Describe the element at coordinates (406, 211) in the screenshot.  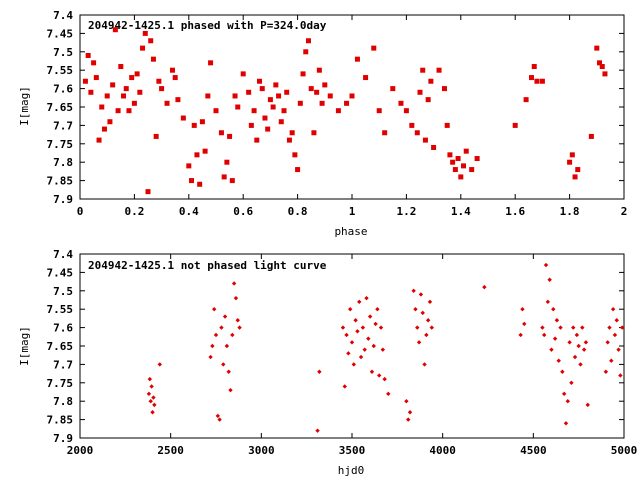
I see `x-tick-label: 1.2` at that location.